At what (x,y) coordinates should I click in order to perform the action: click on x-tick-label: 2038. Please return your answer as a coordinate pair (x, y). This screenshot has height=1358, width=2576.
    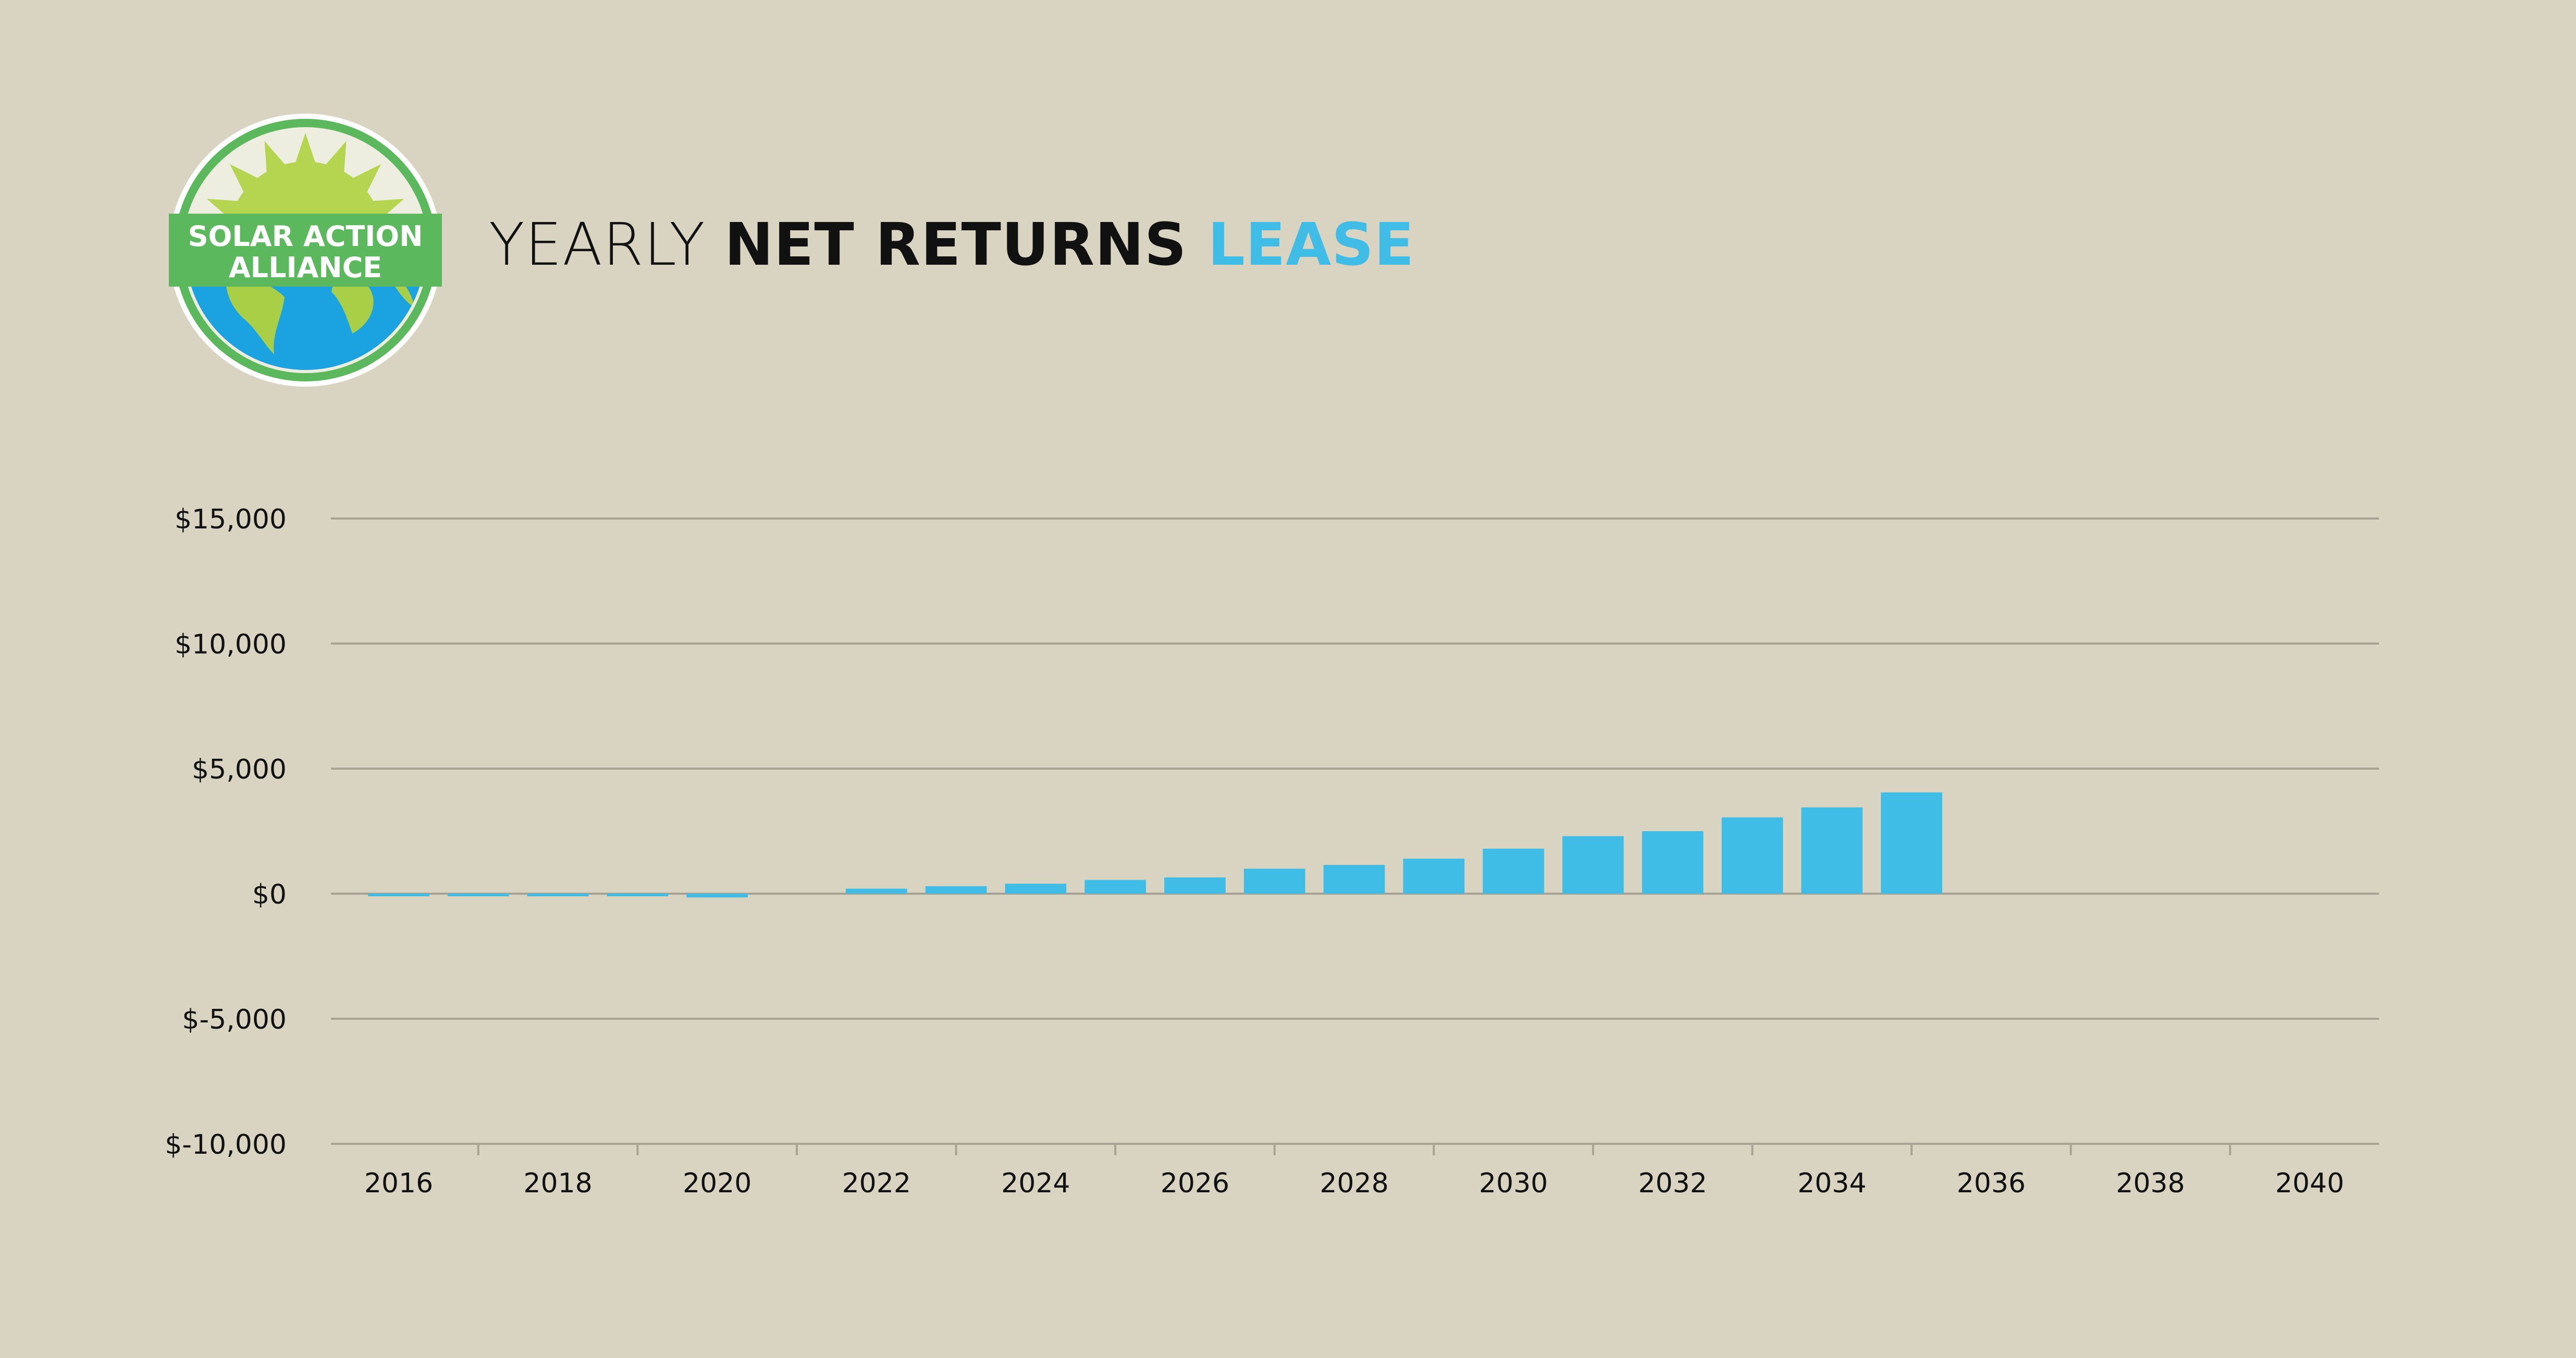
    Looking at the image, I should click on (2150, 1184).